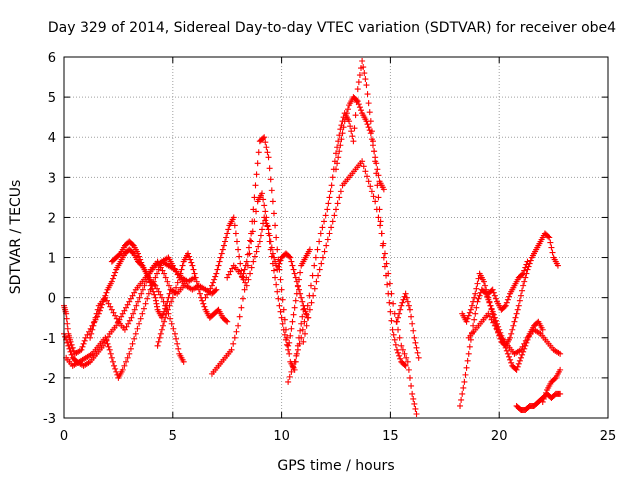 The width and height of the screenshot is (640, 480). What do you see at coordinates (52, 218) in the screenshot?
I see `y-tick-label: 2` at bounding box center [52, 218].